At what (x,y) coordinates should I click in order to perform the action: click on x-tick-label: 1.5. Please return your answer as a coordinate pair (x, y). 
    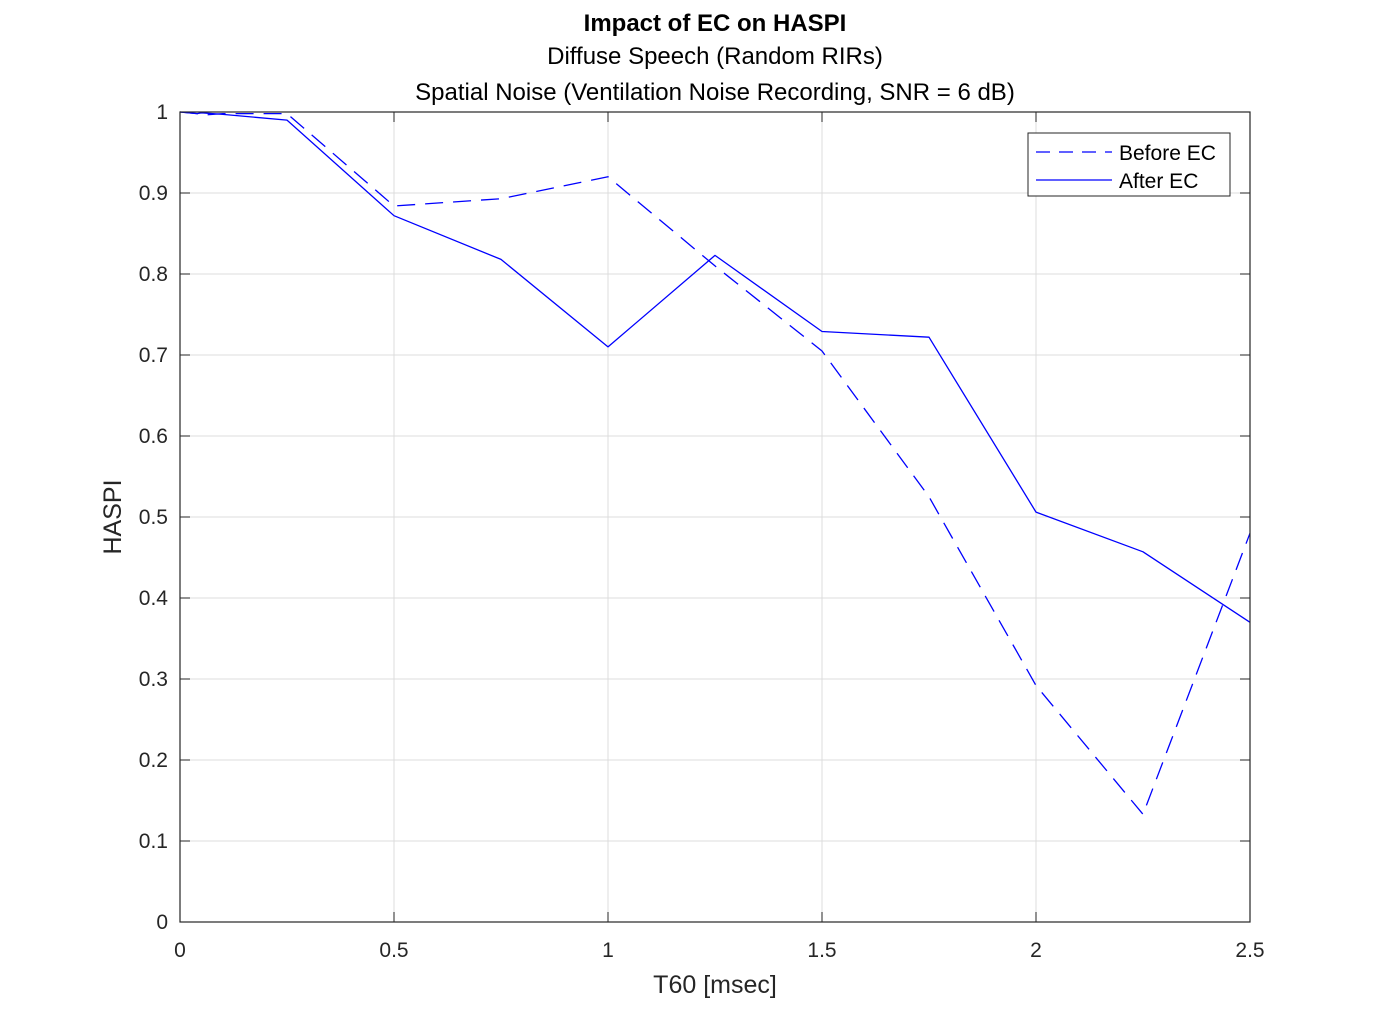
    Looking at the image, I should click on (821, 950).